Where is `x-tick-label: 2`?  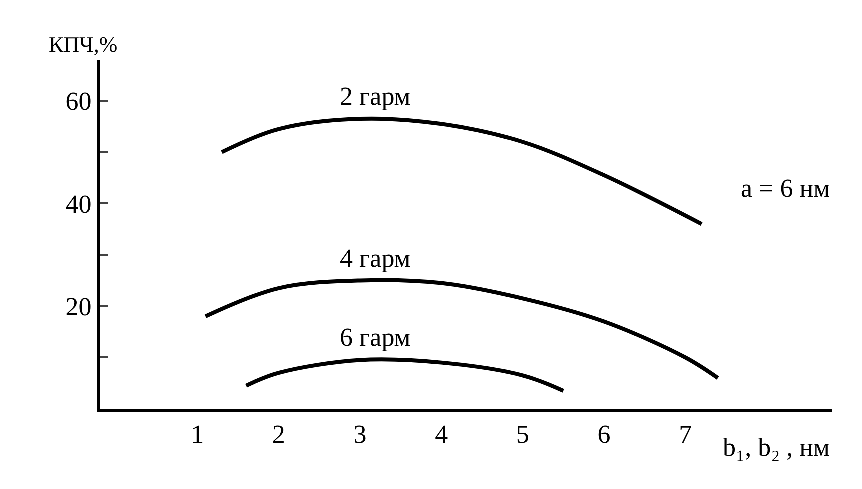
x-tick-label: 2 is located at coordinates (279, 435).